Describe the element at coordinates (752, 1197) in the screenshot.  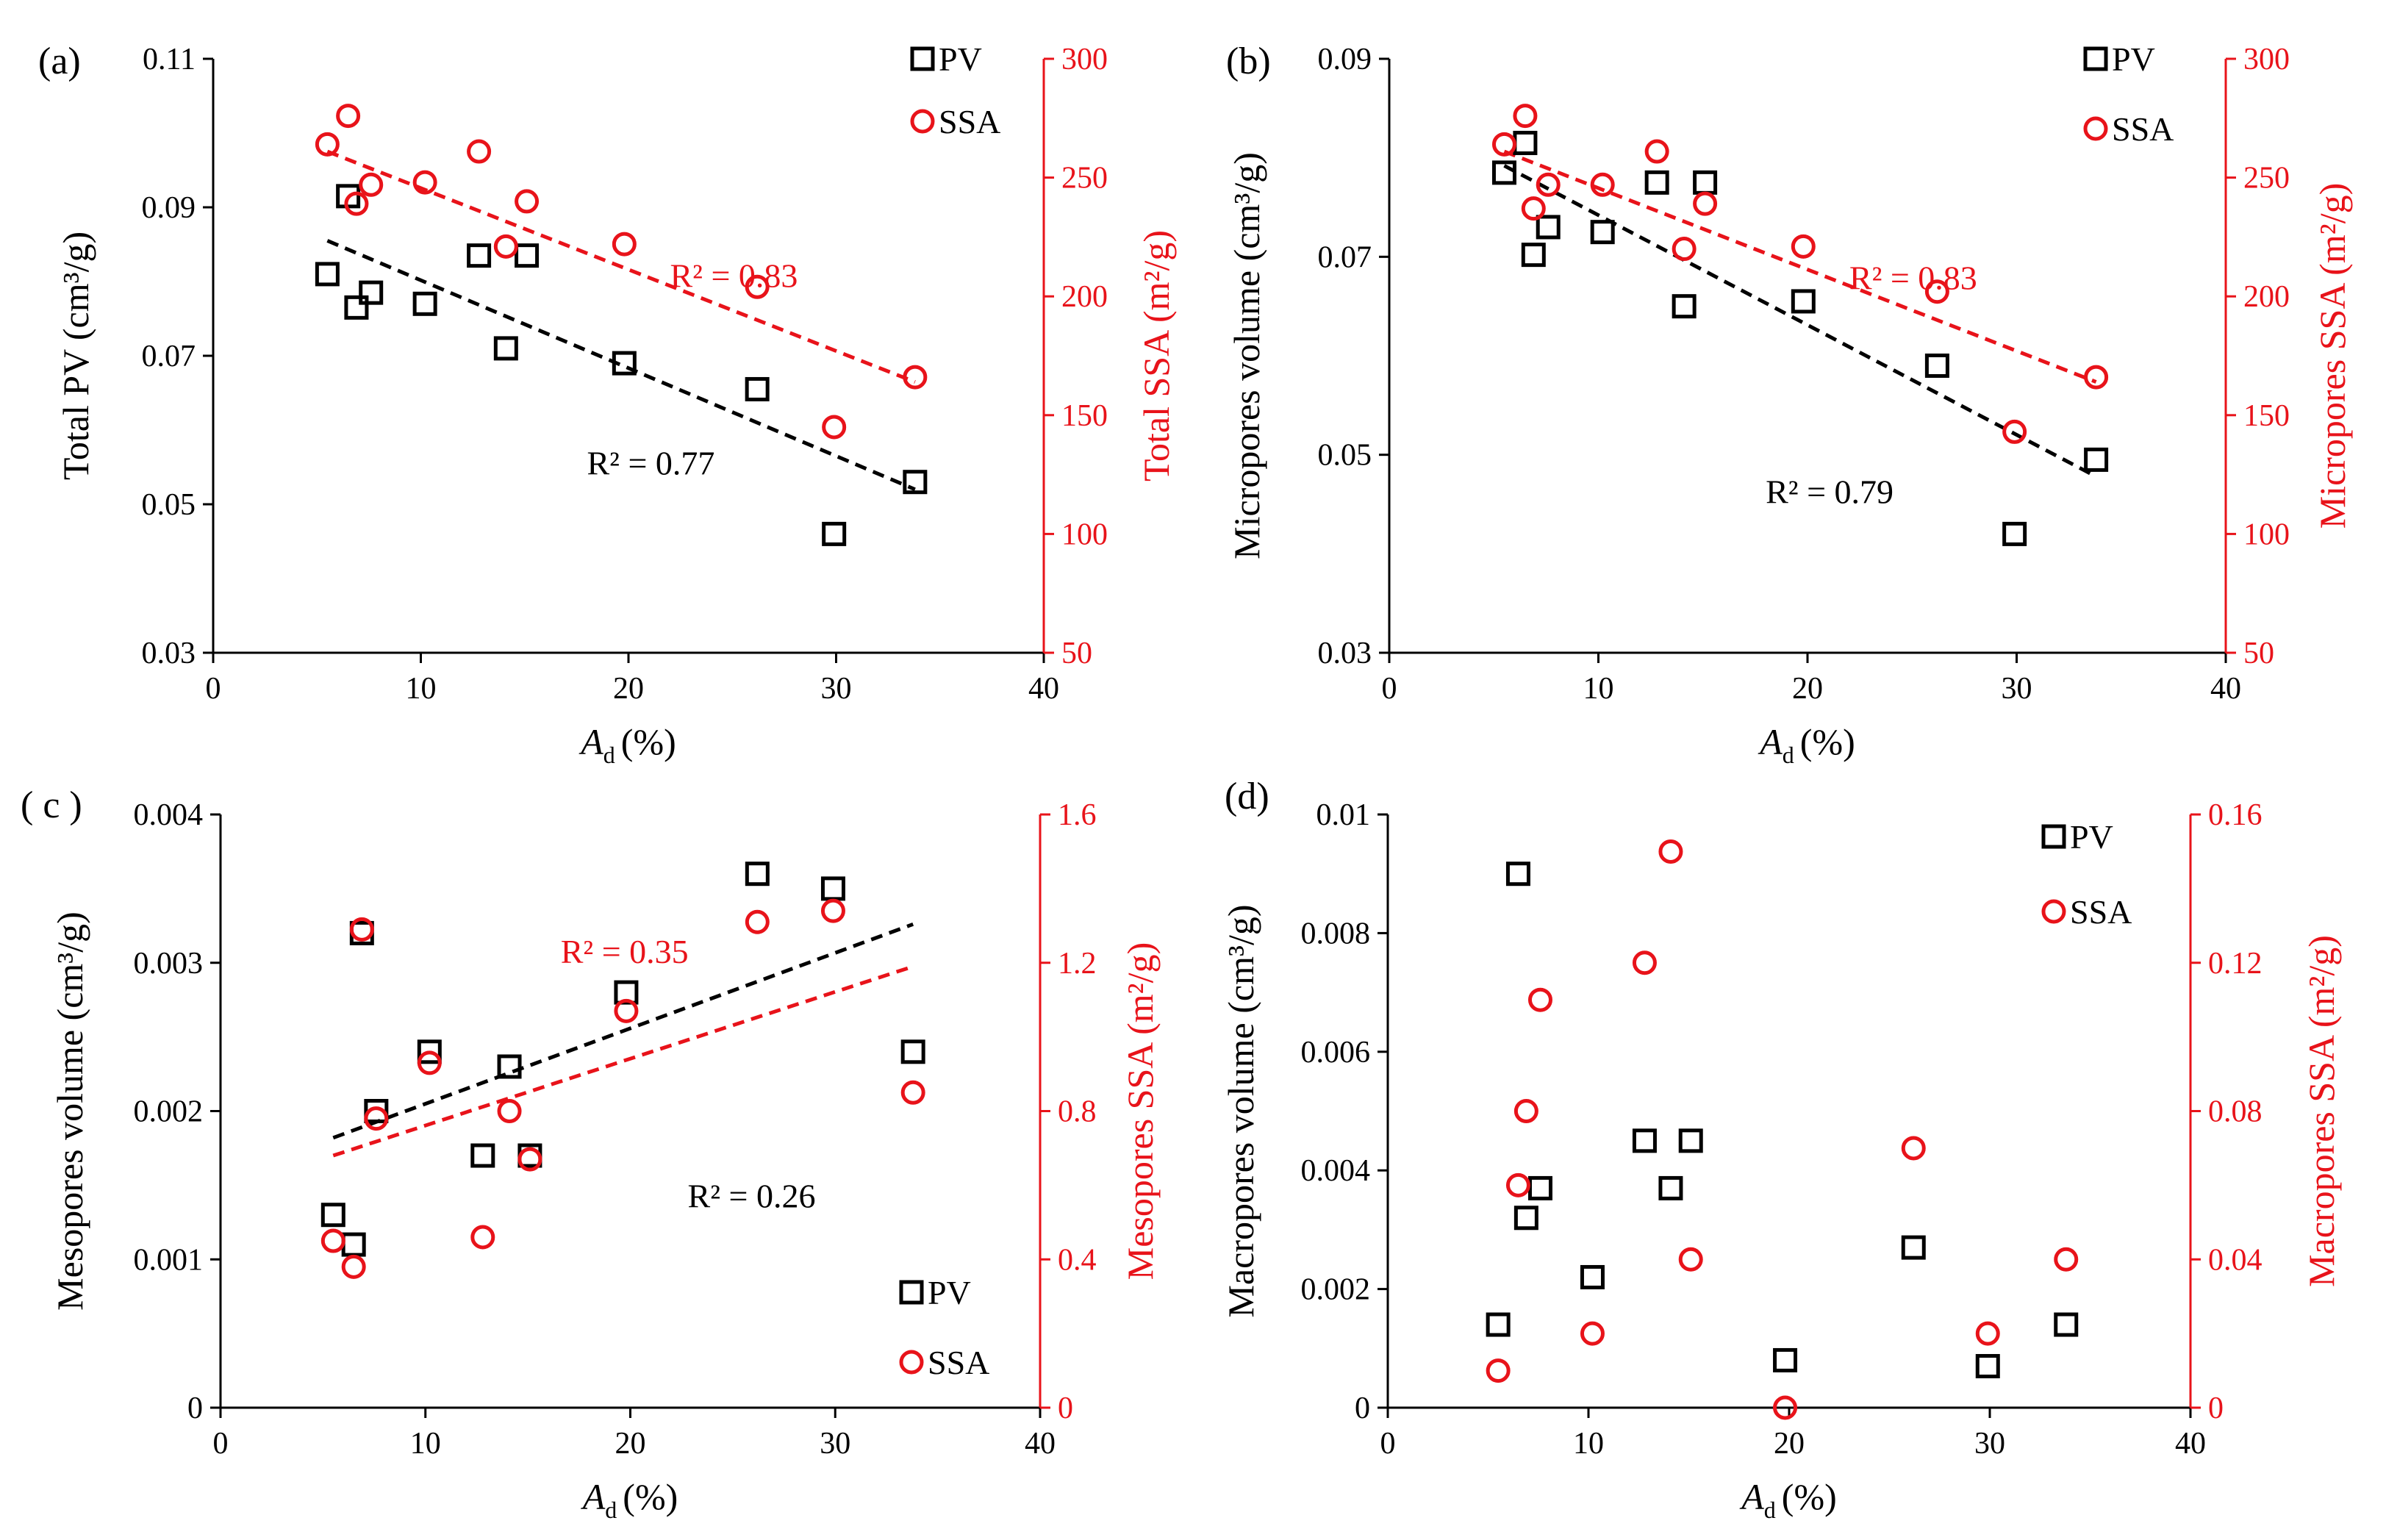
I see `r2-label-pv: R² = 0.26` at that location.